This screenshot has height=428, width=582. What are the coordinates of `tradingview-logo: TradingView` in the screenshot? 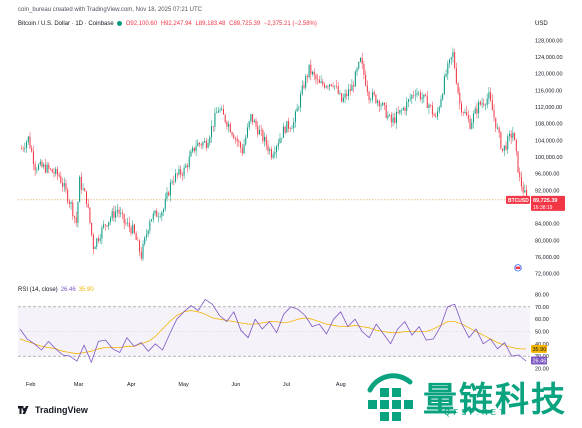 It's located at (53, 410).